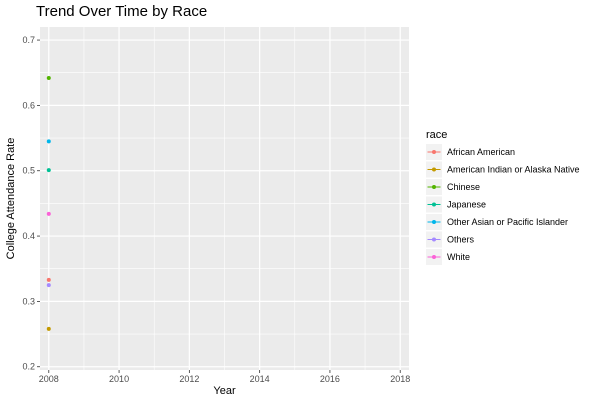 This screenshot has height=400, width=600. What do you see at coordinates (466, 205) in the screenshot?
I see `legend-label: Japanese` at bounding box center [466, 205].